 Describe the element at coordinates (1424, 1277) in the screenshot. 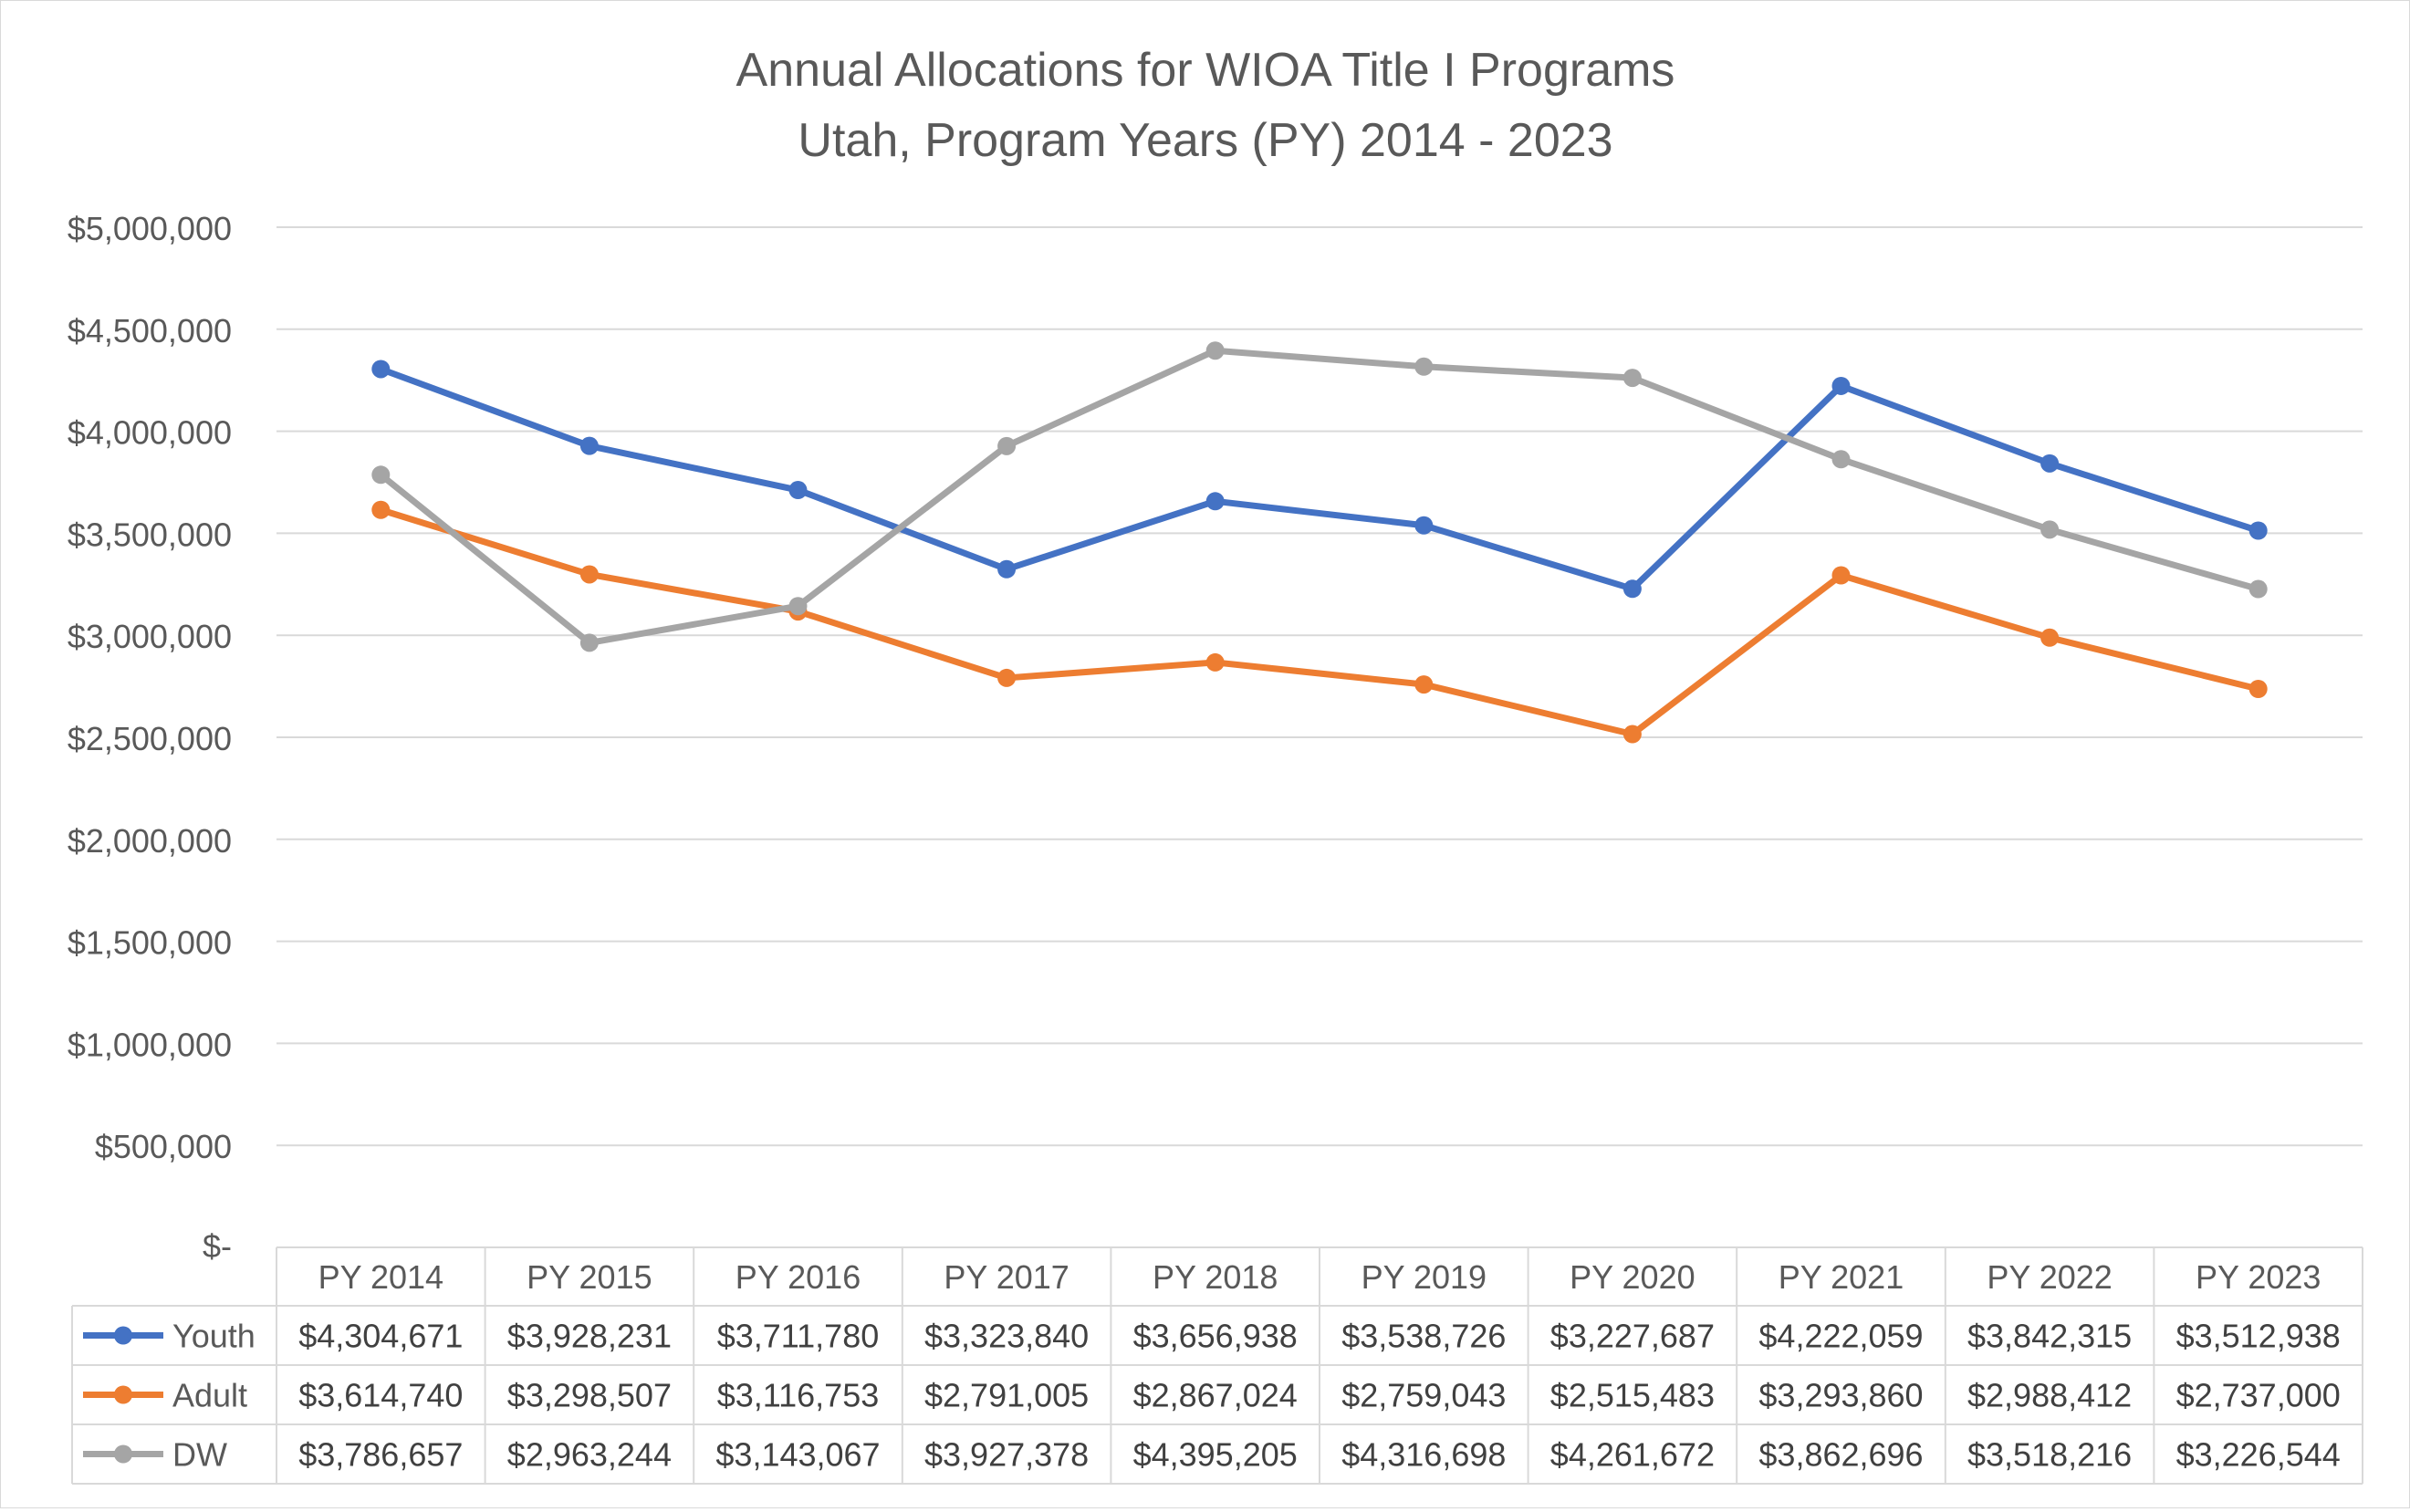

I see `x-category-label: PY 2019` at that location.